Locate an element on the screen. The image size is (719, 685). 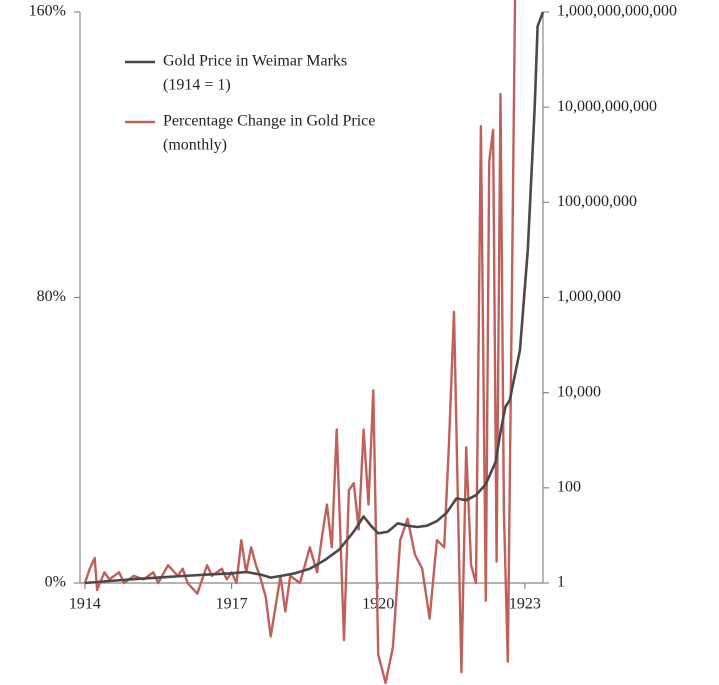
x-tick-label: 1917 is located at coordinates (232, 604).